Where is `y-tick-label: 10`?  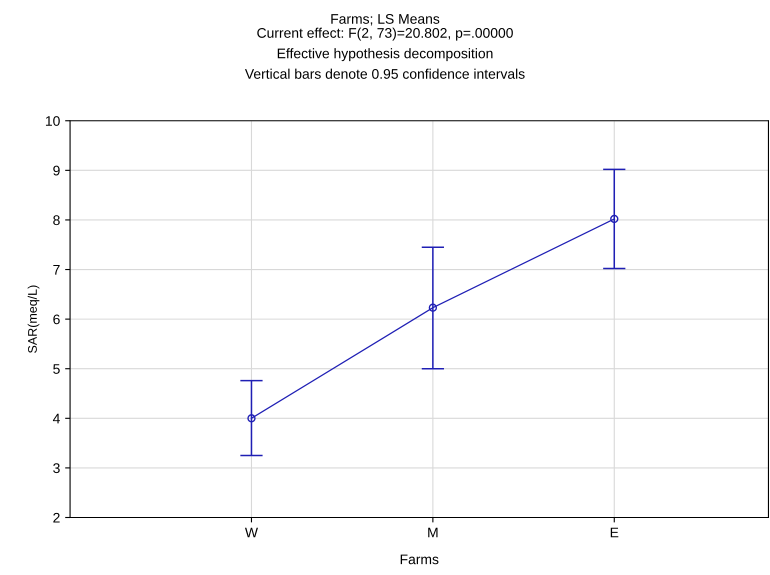 y-tick-label: 10 is located at coordinates (53, 121).